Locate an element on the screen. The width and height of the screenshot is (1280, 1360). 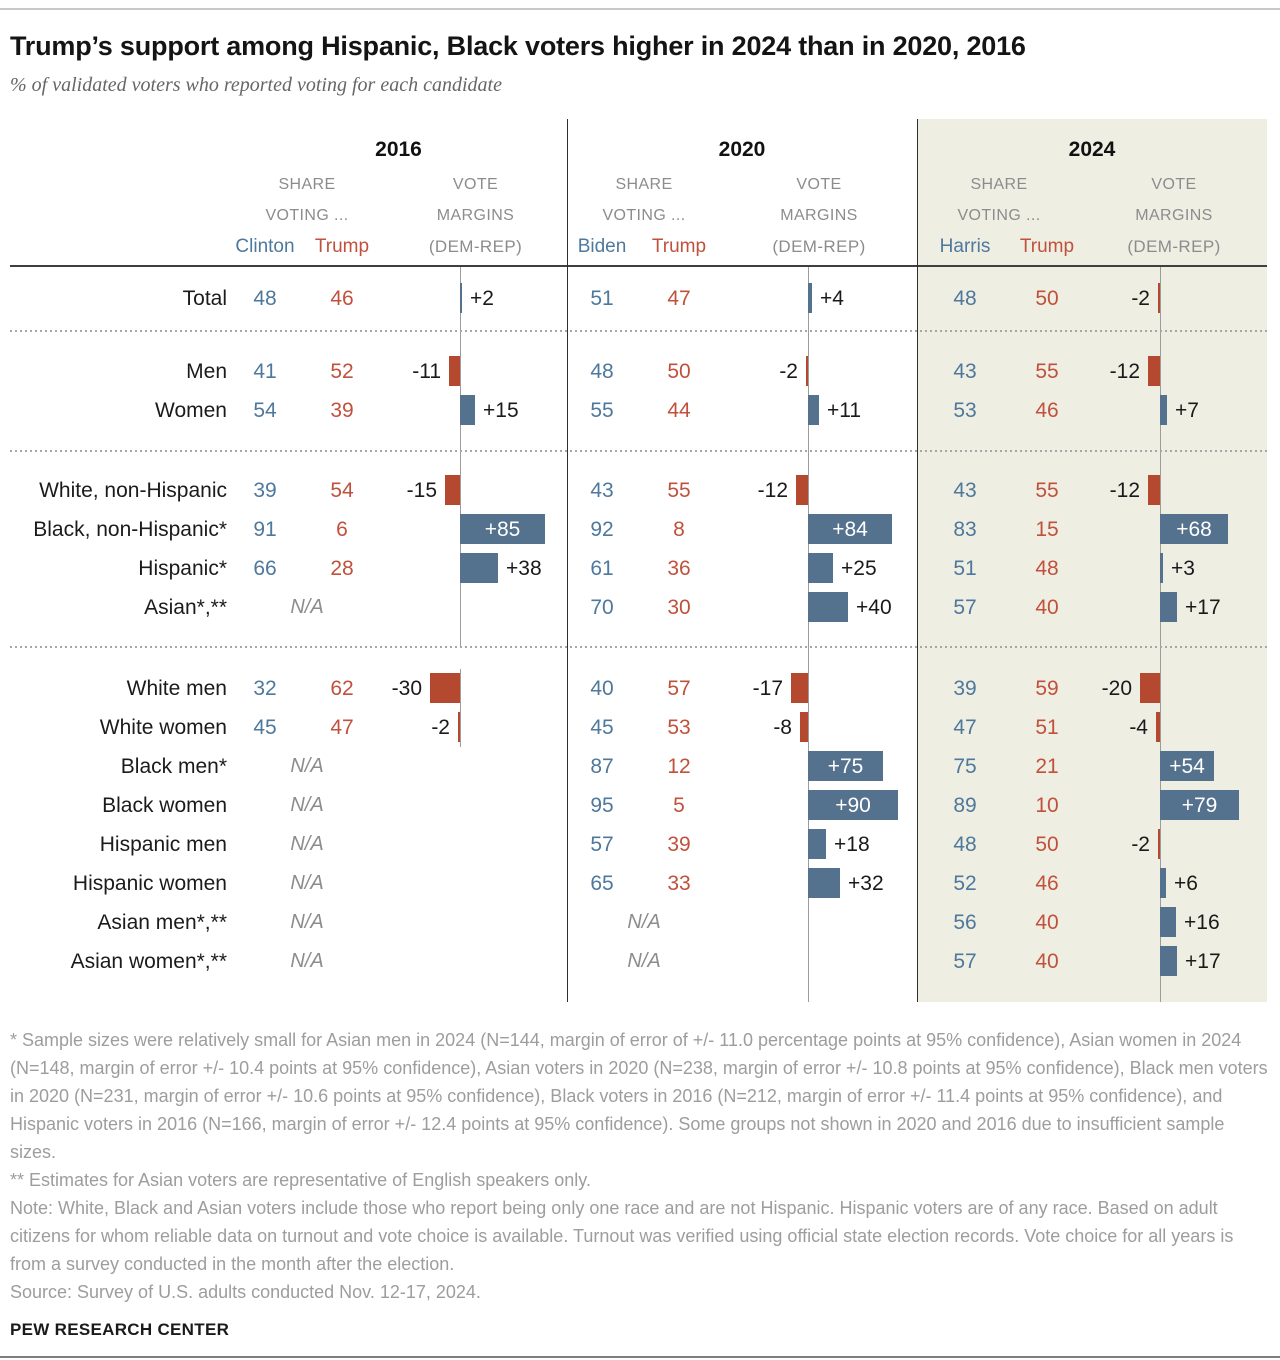
candidate-row-2016: Clinton Trump is located at coordinates (307, 248).